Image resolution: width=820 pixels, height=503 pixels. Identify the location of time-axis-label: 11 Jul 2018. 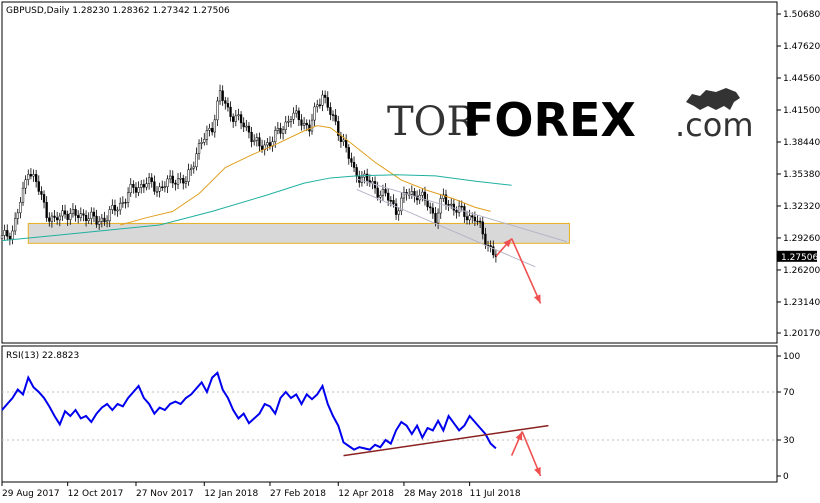
(495, 494).